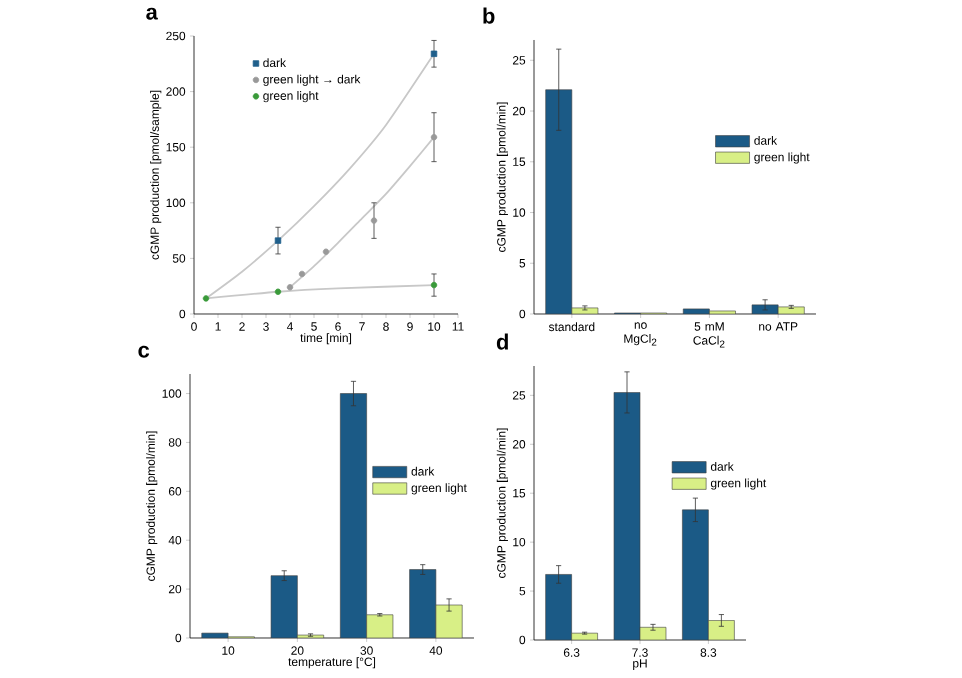  What do you see at coordinates (489, 15) in the screenshot?
I see `chart-title: b` at bounding box center [489, 15].